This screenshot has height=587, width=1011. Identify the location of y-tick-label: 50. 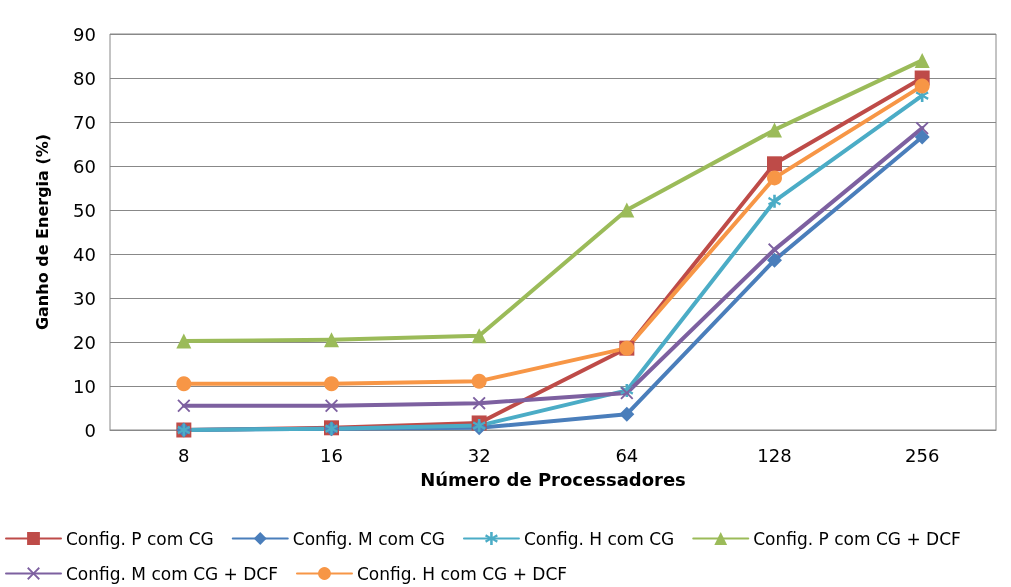
(84, 210).